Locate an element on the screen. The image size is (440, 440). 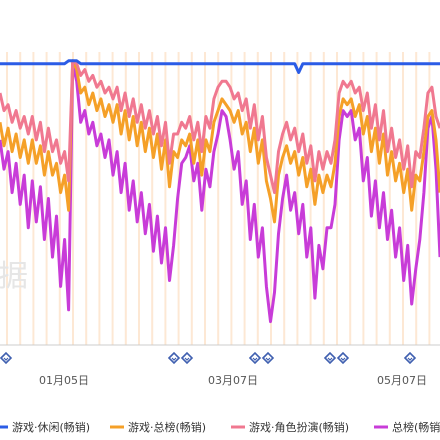
x-tick-label: 03月07日 is located at coordinates (233, 380).